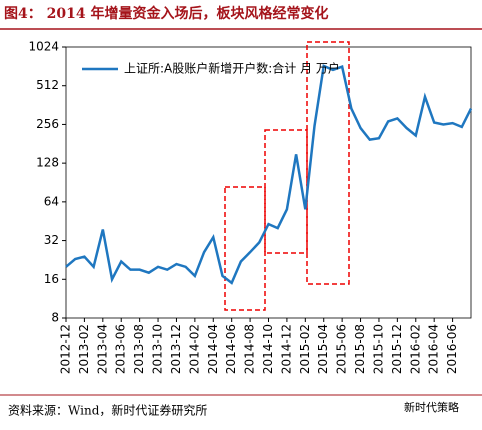 Image resolution: width=482 pixels, height=430 pixels. Describe the element at coordinates (268, 349) in the screenshot. I see `x-tick-label: 2014-10` at that location.